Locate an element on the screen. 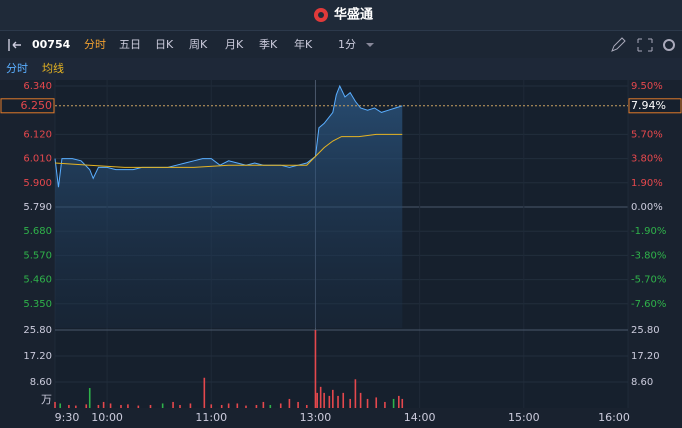 This screenshot has width=682, height=428. y2-tick-label: -5.70% is located at coordinates (648, 280).